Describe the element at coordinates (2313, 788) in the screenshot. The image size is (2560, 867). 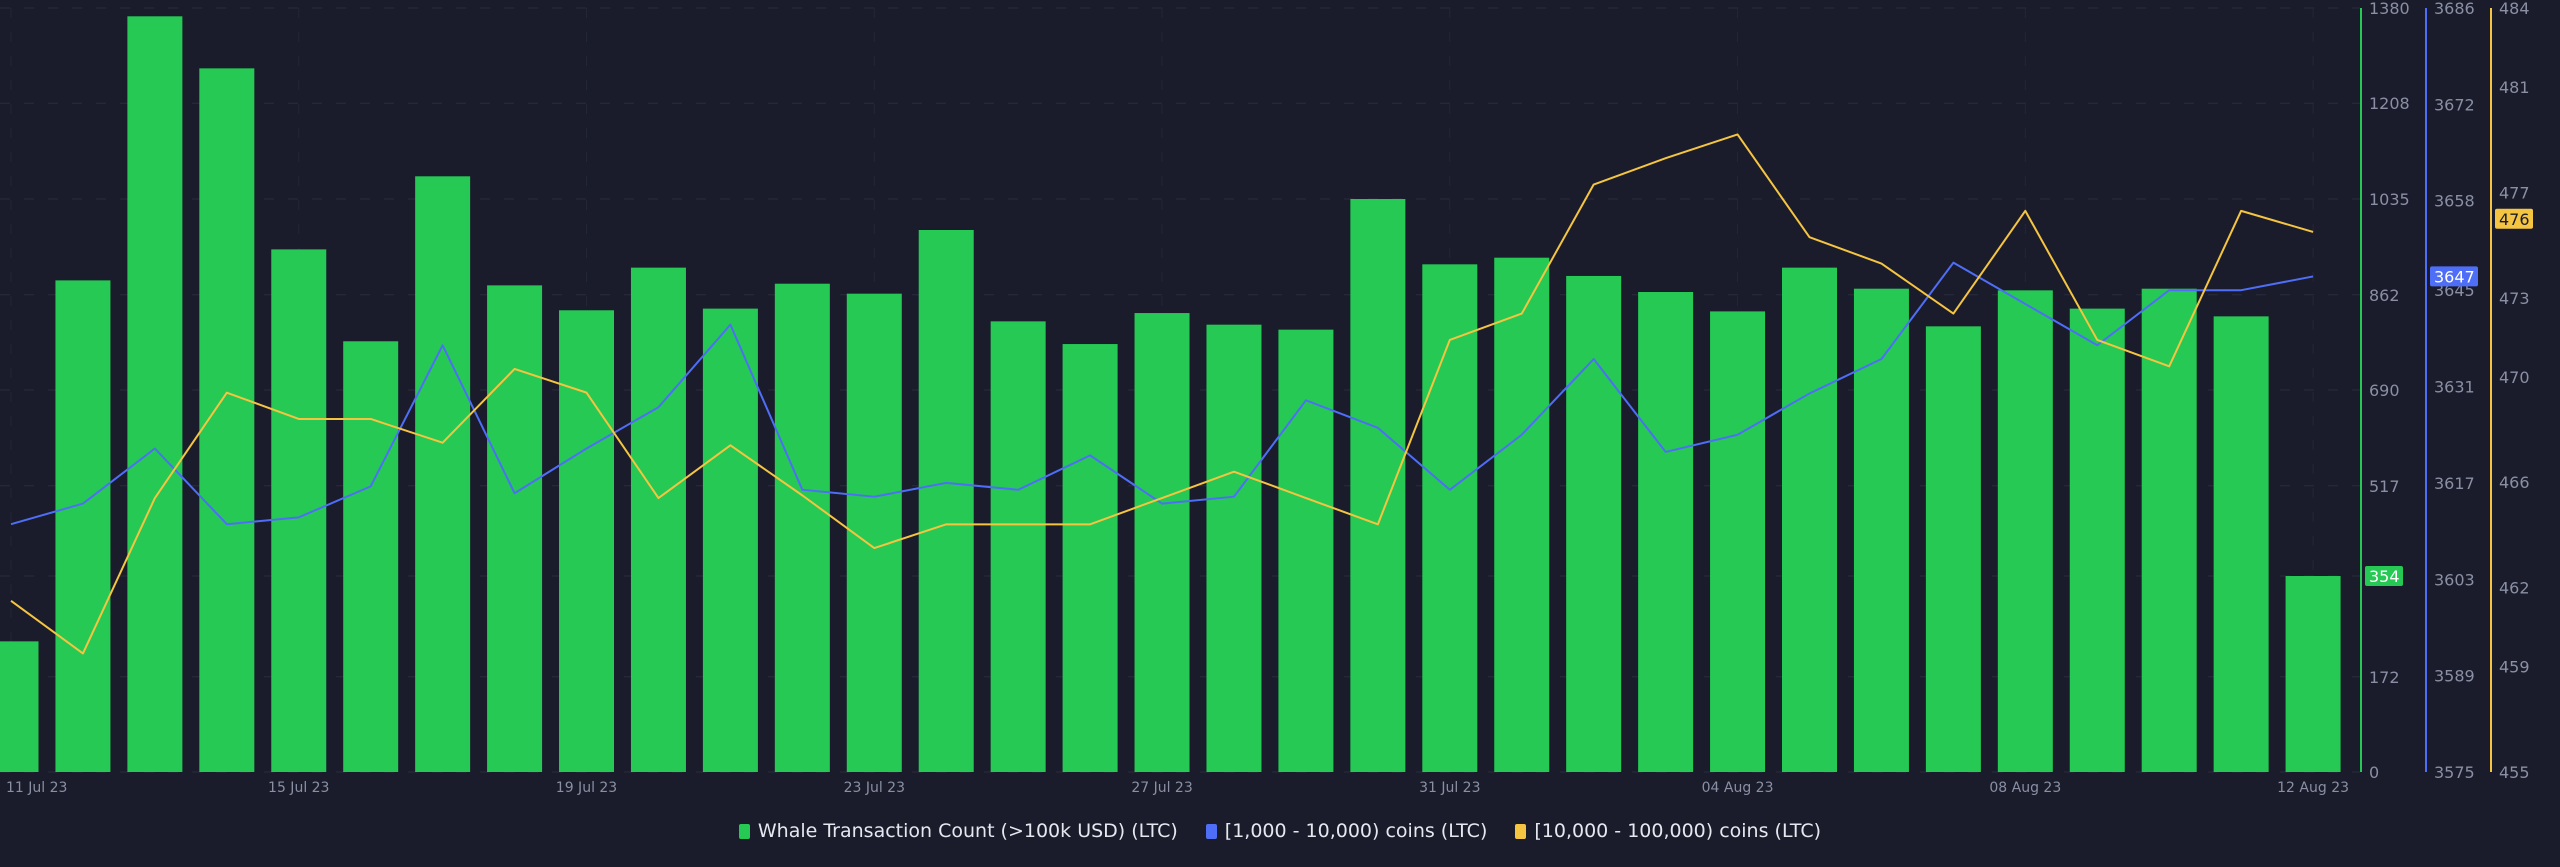
I see `x-tick-label: 12 Aug 23` at that location.